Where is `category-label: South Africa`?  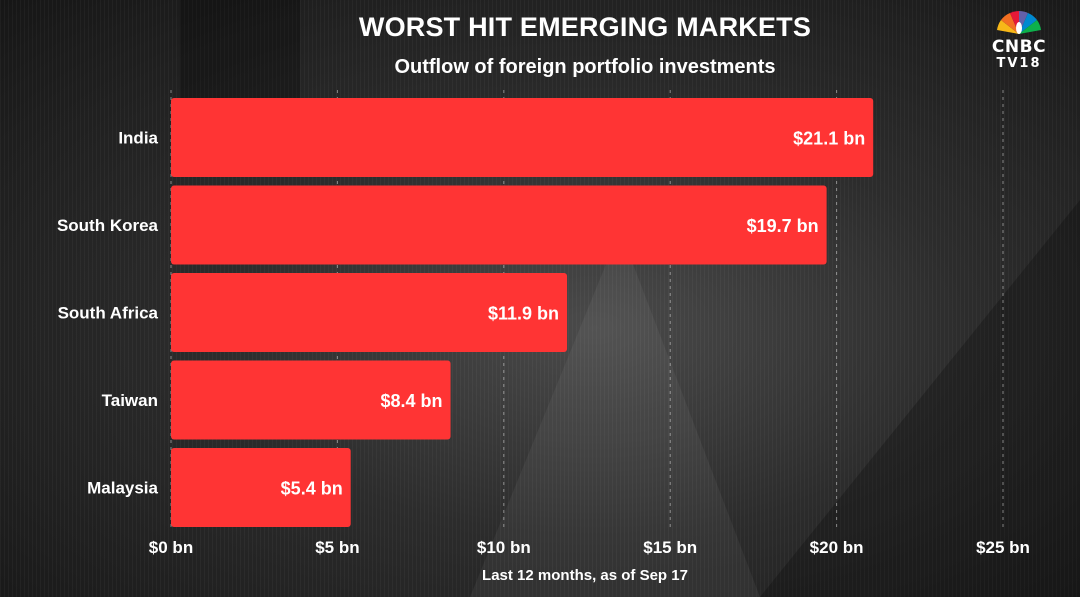 category-label: South Africa is located at coordinates (108, 313).